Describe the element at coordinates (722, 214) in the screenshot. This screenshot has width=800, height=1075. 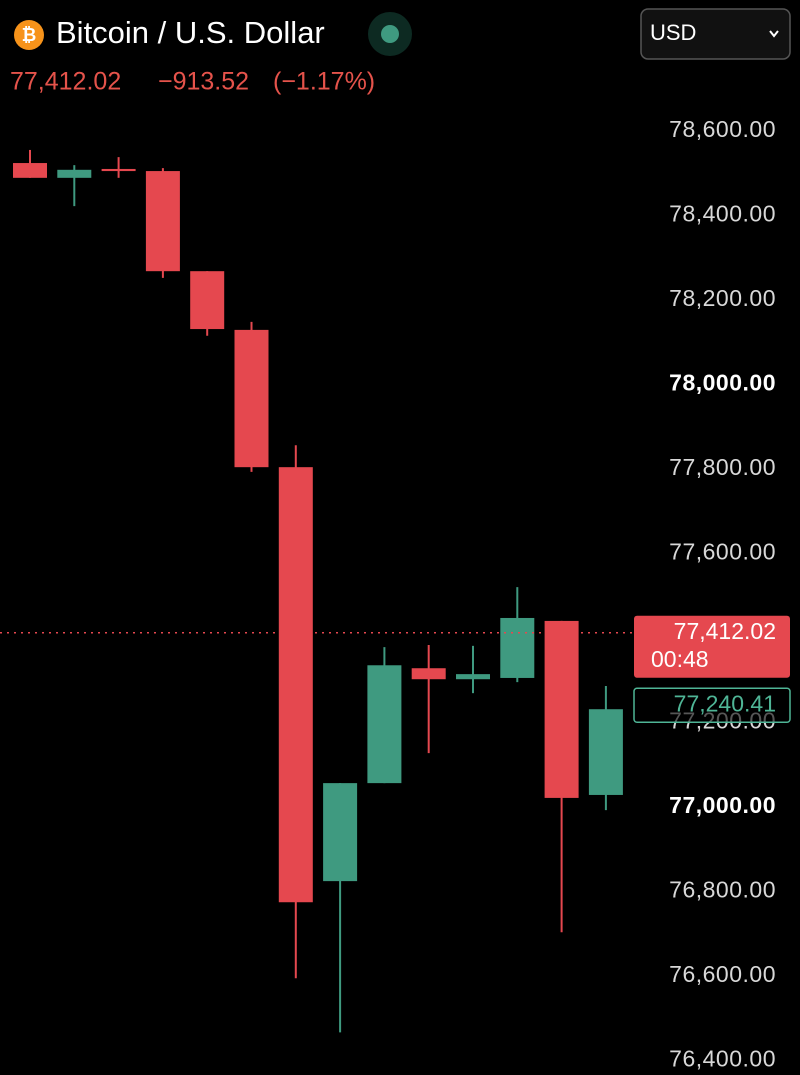
I see `y-tick-label: 78,400.00` at that location.